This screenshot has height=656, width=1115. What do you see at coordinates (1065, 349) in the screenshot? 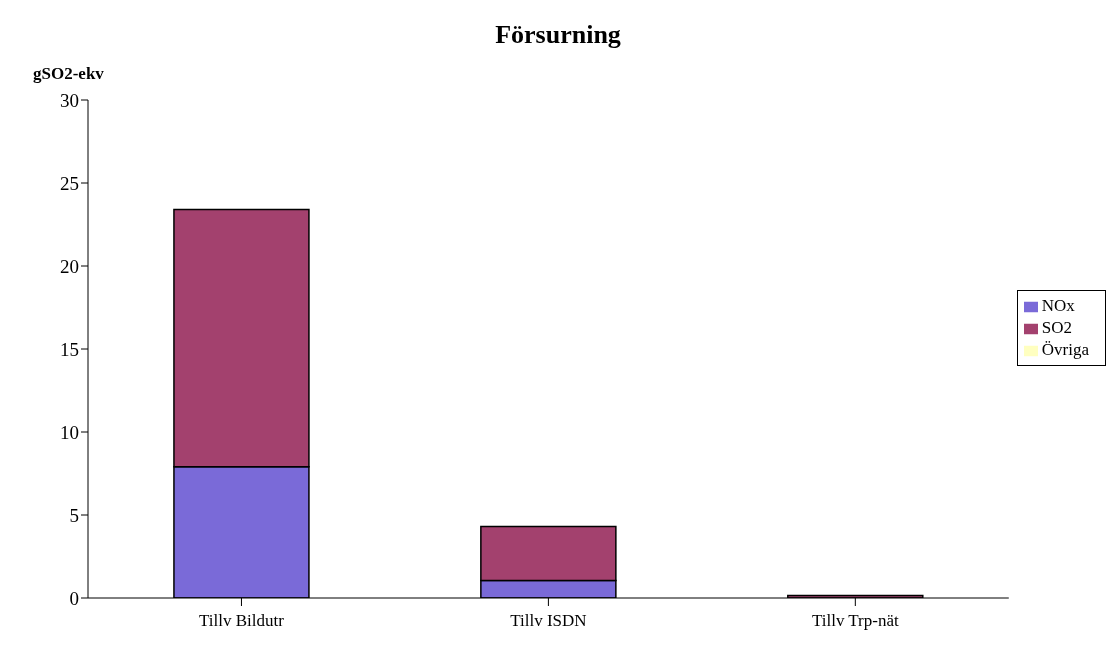
I see `legend-label: Övriga` at bounding box center [1065, 349].